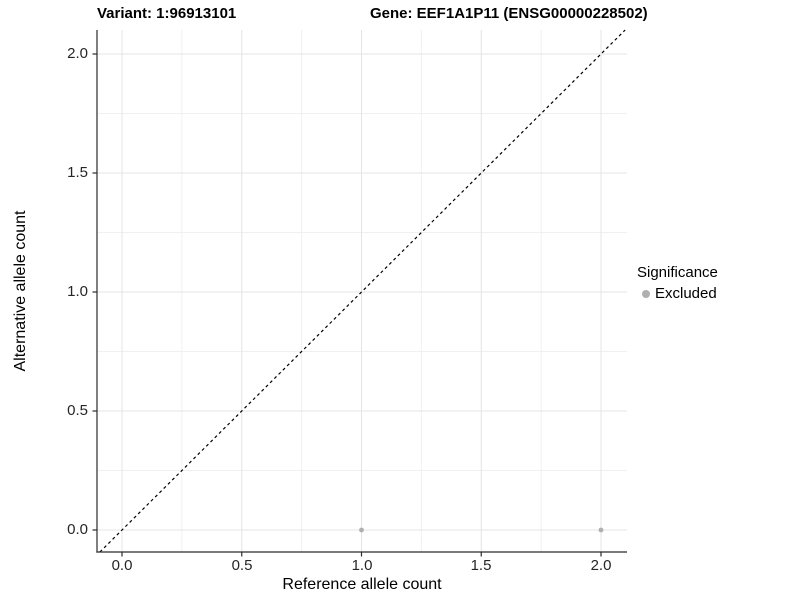  I want to click on x-tick-label: 0.0, so click(122, 565).